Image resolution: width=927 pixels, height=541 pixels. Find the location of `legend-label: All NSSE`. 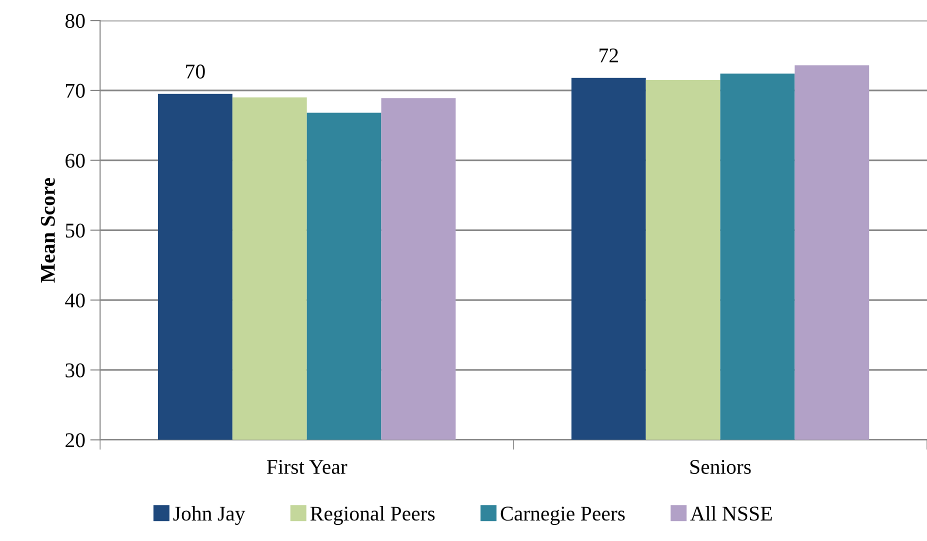

legend-label: All NSSE is located at coordinates (731, 513).